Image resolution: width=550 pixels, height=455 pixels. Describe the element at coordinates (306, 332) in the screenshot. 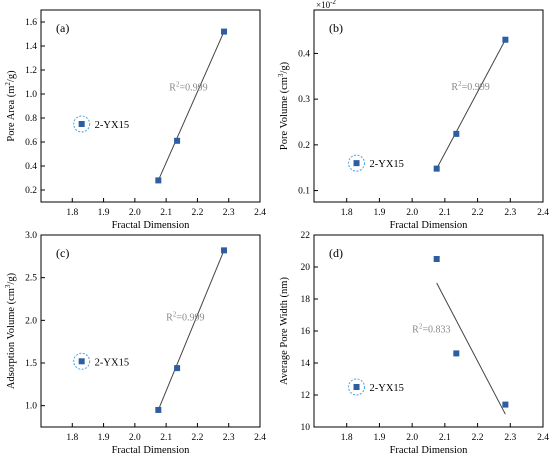

I see `y-tick-label: 16` at that location.